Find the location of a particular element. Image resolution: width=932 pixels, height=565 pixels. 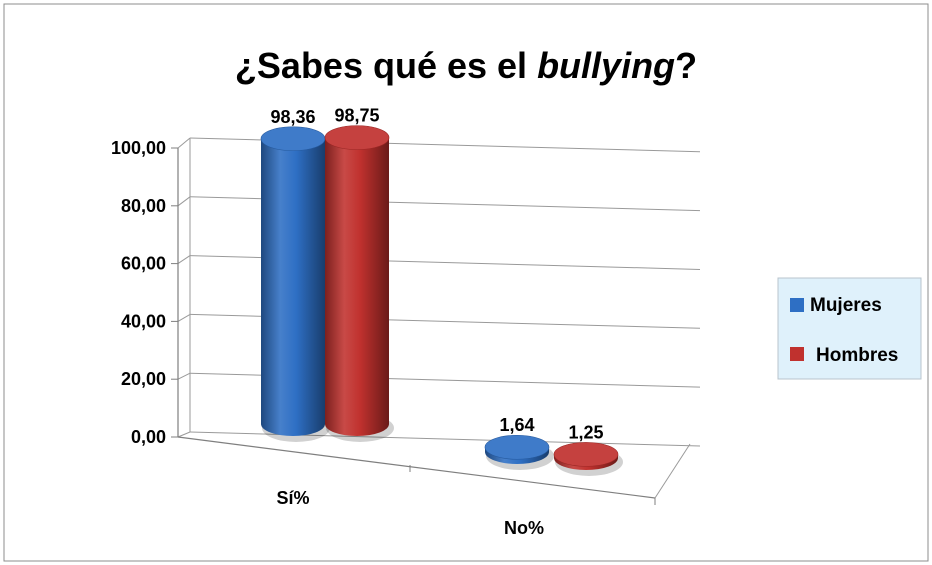

data-label: 98,36 is located at coordinates (292, 117).